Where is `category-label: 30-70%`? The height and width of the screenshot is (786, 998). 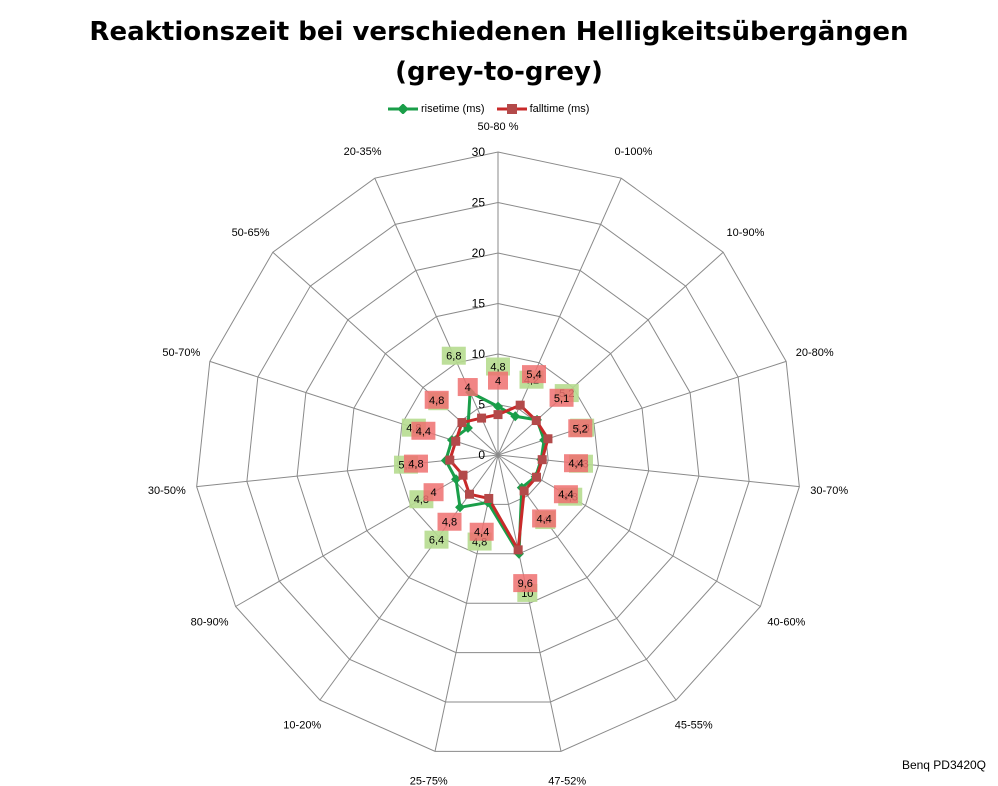
category-label: 30-70% is located at coordinates (829, 491).